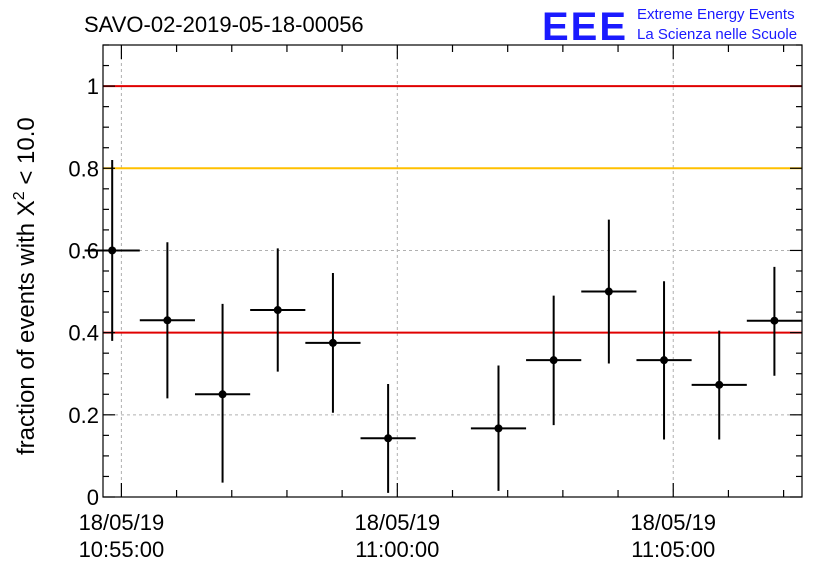  Describe the element at coordinates (93, 86) in the screenshot. I see `y-tick-label: 1` at that location.